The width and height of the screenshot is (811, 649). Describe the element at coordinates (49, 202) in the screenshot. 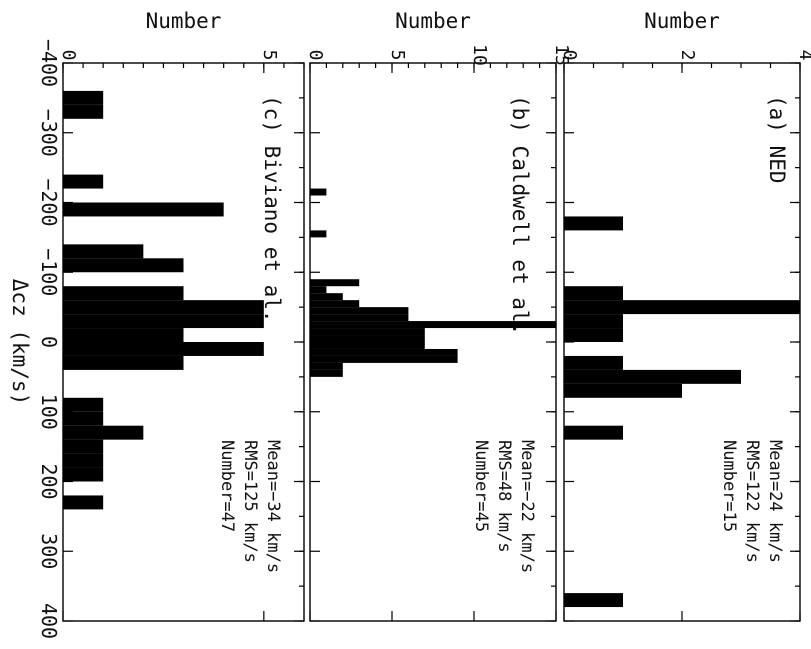

I see `dcz-tick-label: −200` at that location.